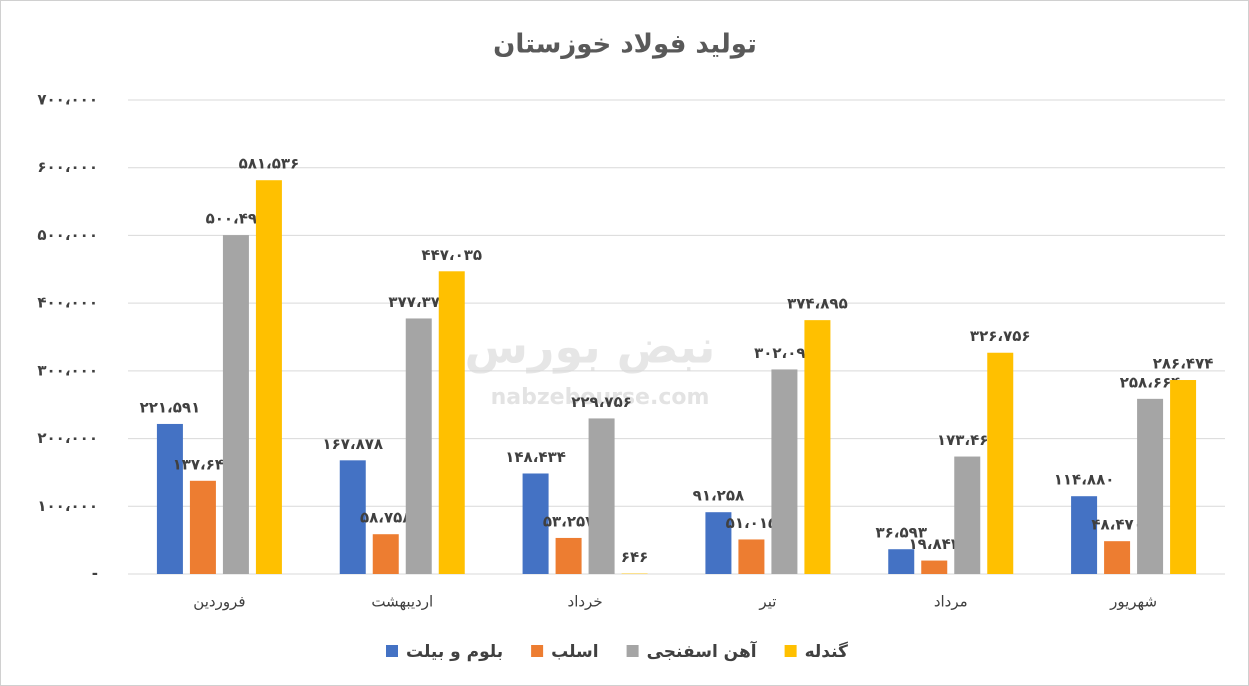  I want to click on data-label: ۶۴۶, so click(634, 557).